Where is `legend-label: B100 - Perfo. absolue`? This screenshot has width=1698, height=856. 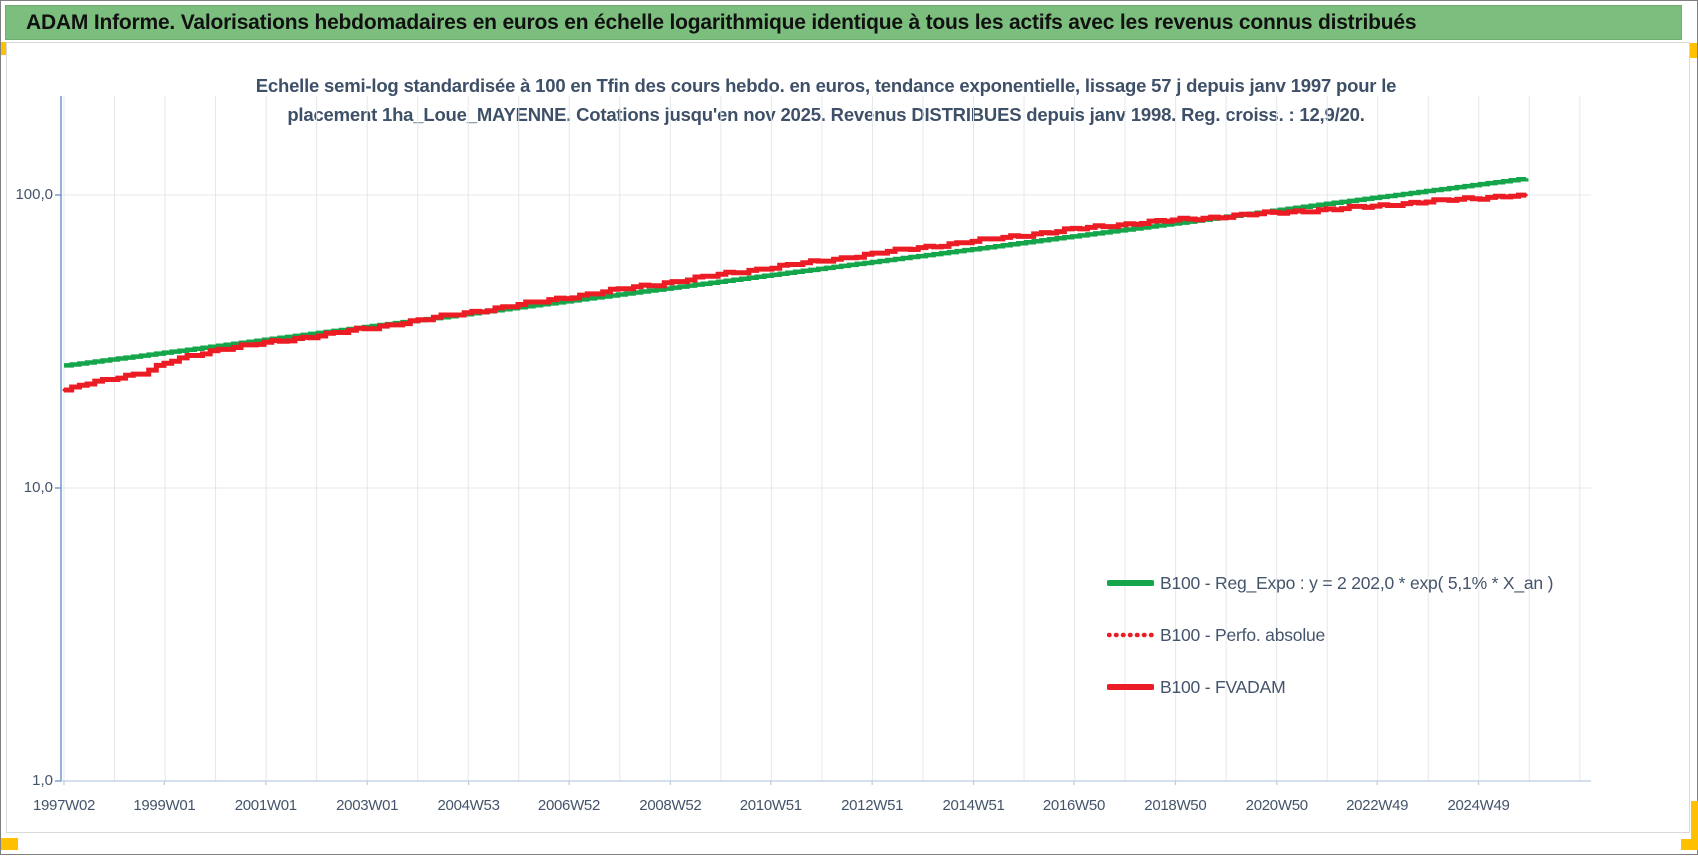 legend-label: B100 - Perfo. absolue is located at coordinates (1243, 634).